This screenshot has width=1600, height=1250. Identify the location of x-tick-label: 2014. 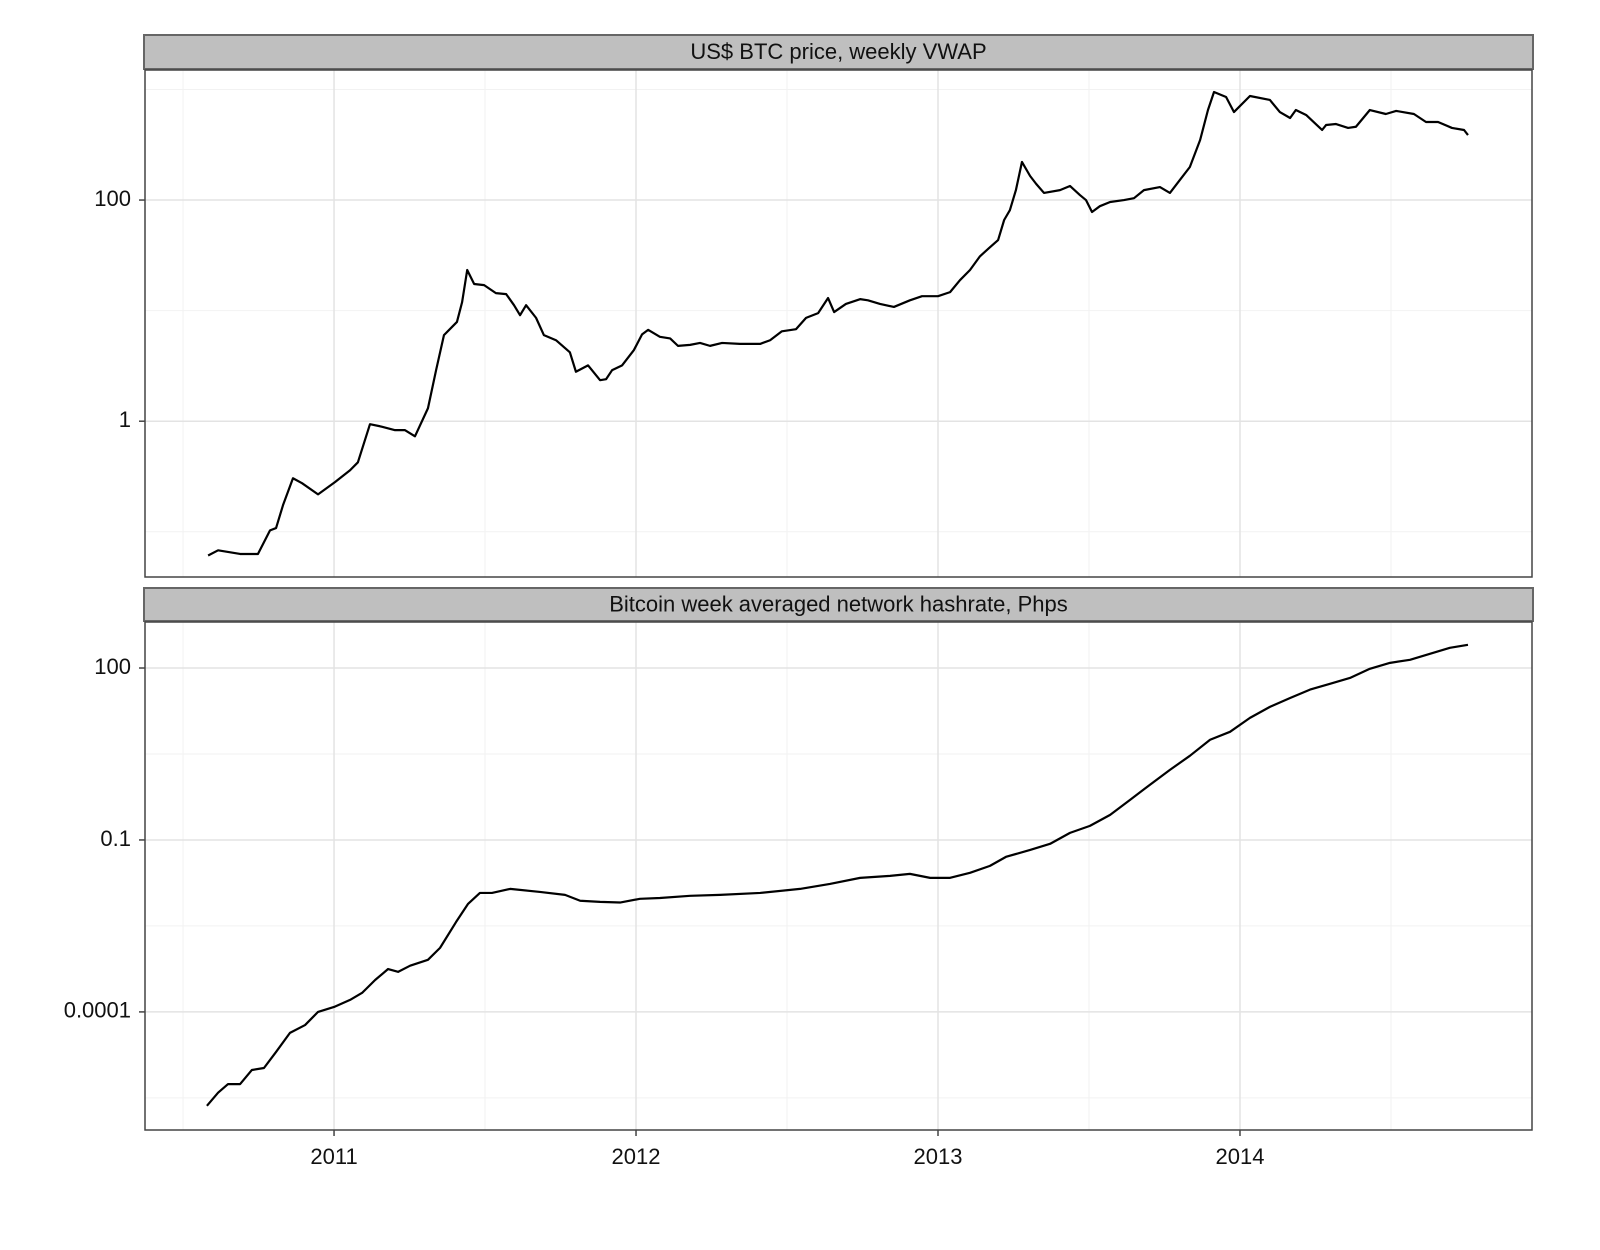
(1240, 1156).